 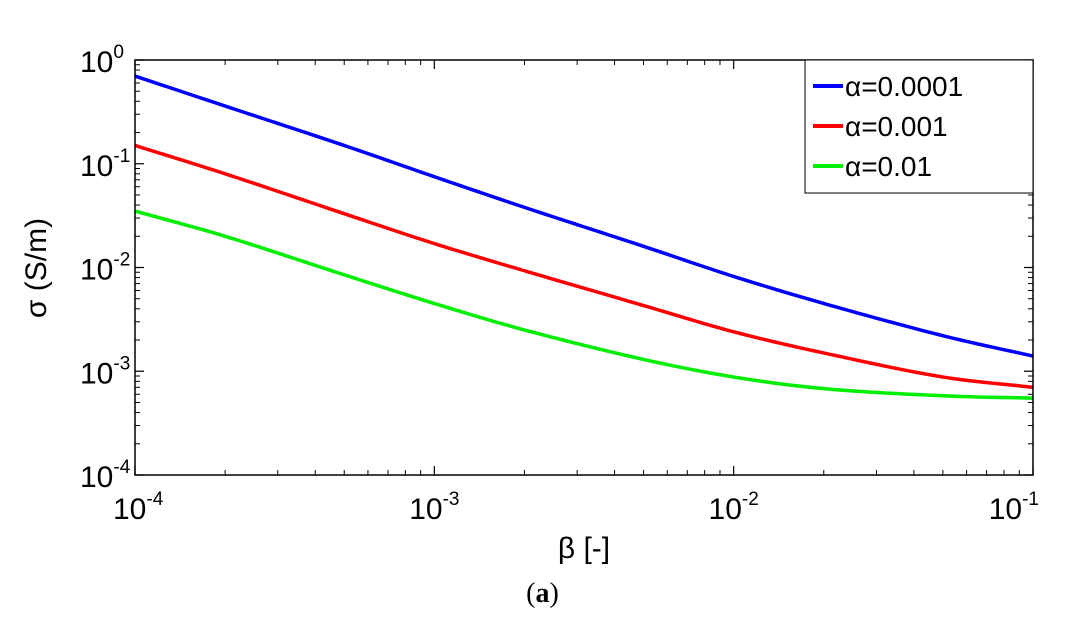 What do you see at coordinates (121, 156) in the screenshot?
I see `y-tick-exponent: -1` at bounding box center [121, 156].